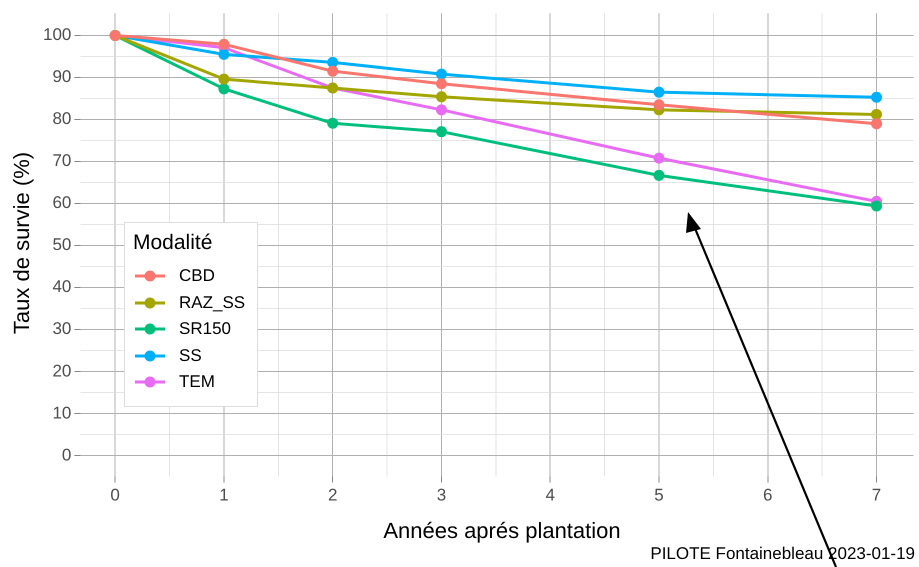  Describe the element at coordinates (190, 356) in the screenshot. I see `legend-label: SS` at that location.